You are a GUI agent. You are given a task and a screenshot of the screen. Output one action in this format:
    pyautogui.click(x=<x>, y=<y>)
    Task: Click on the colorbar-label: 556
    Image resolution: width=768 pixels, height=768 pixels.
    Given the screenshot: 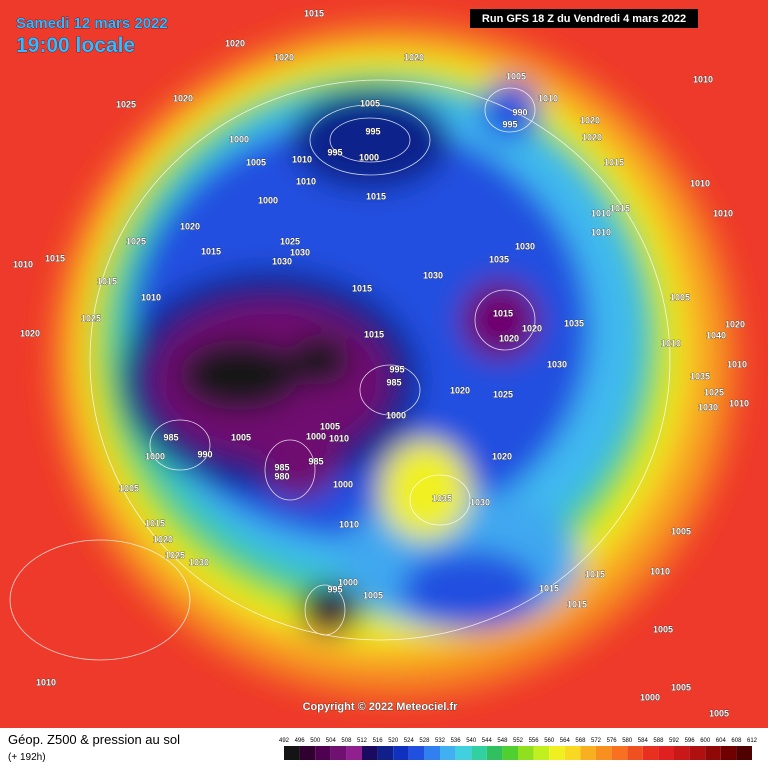 What is the action you would take?
    pyautogui.click(x=534, y=741)
    